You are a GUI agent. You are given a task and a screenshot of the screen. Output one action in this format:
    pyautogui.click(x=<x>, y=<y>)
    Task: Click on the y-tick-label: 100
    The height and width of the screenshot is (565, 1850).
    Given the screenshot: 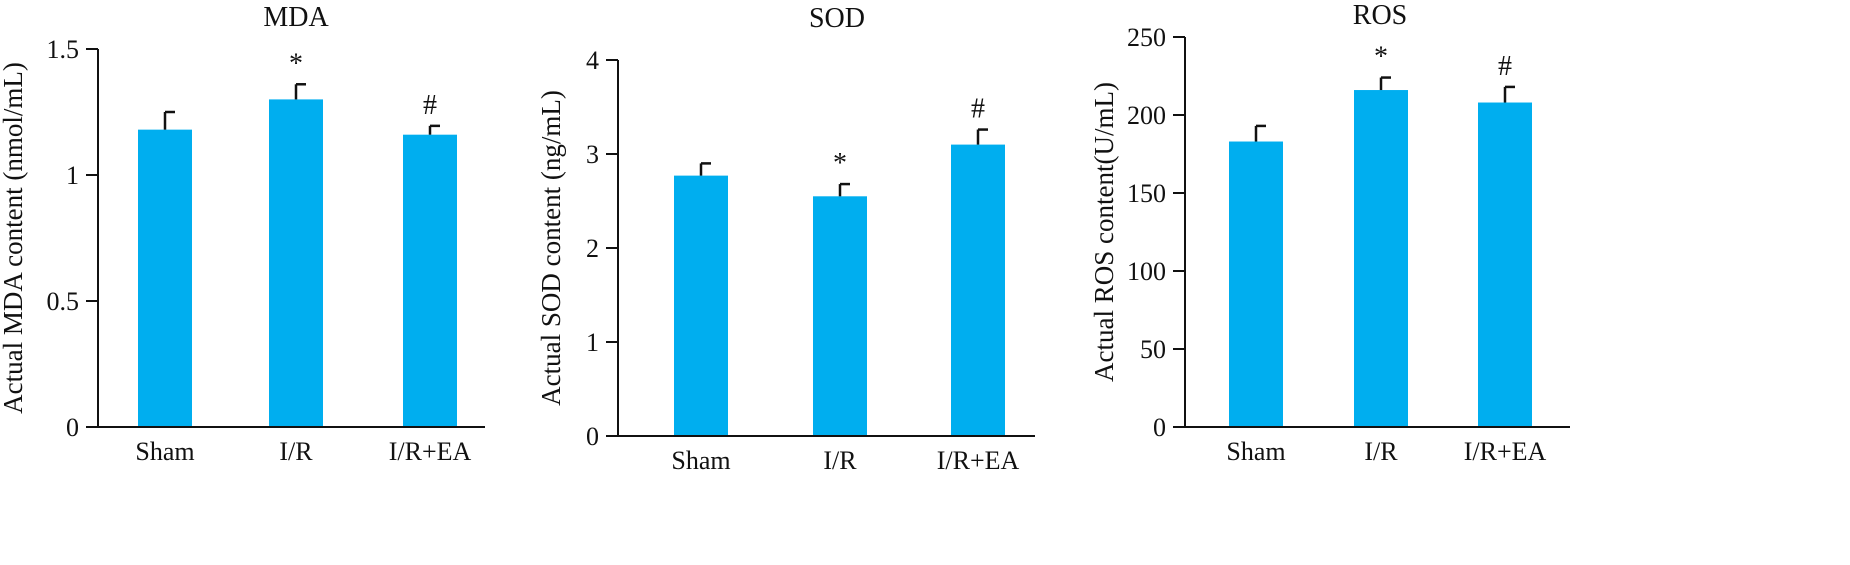 What is the action you would take?
    pyautogui.click(x=1146, y=271)
    